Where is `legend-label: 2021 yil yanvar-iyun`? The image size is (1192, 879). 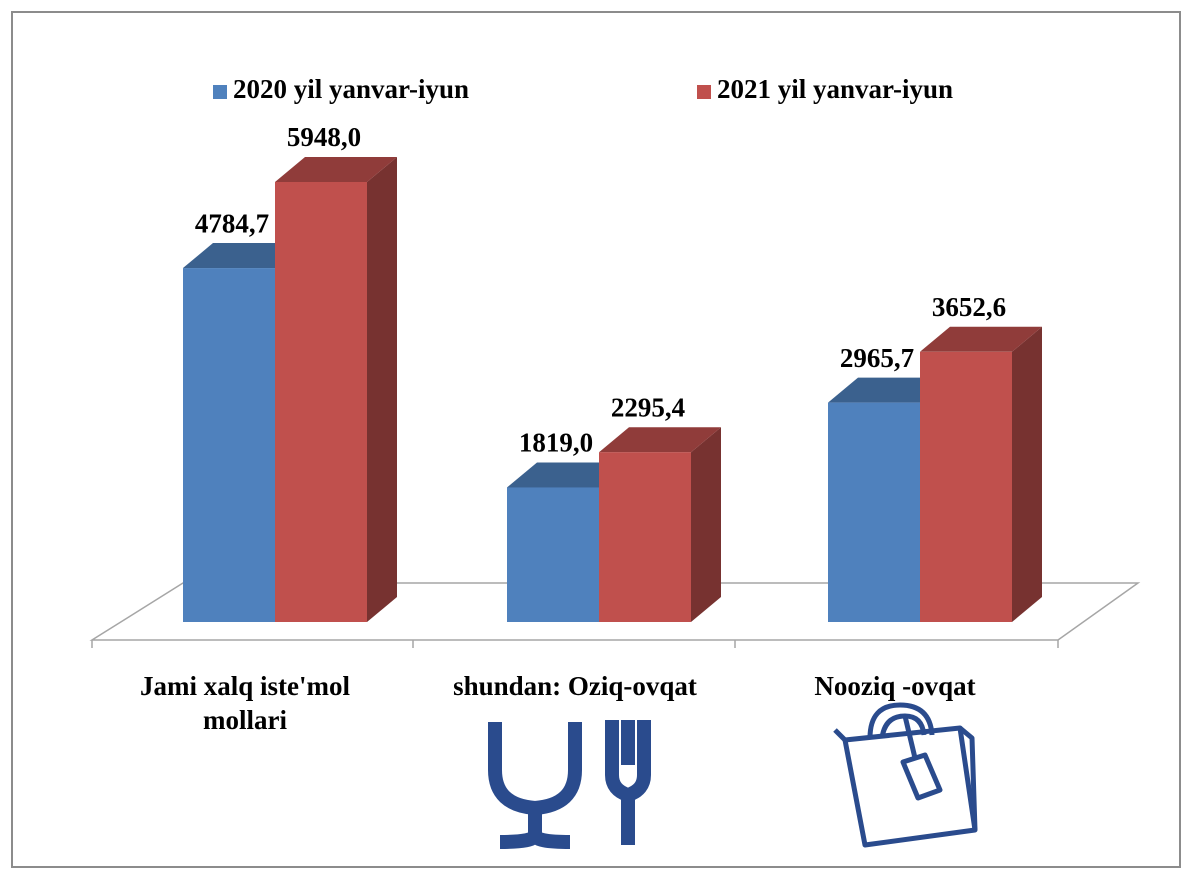
legend-label: 2021 yil yanvar-iyun is located at coordinates (835, 89).